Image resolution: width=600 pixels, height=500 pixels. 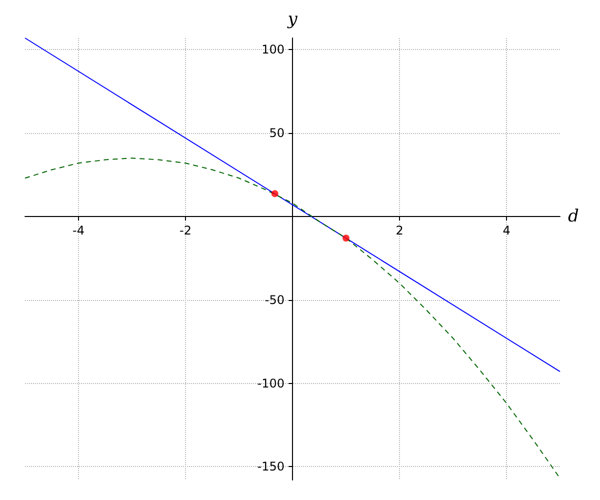 I want to click on y-tick-label: -150, so click(x=270, y=467).